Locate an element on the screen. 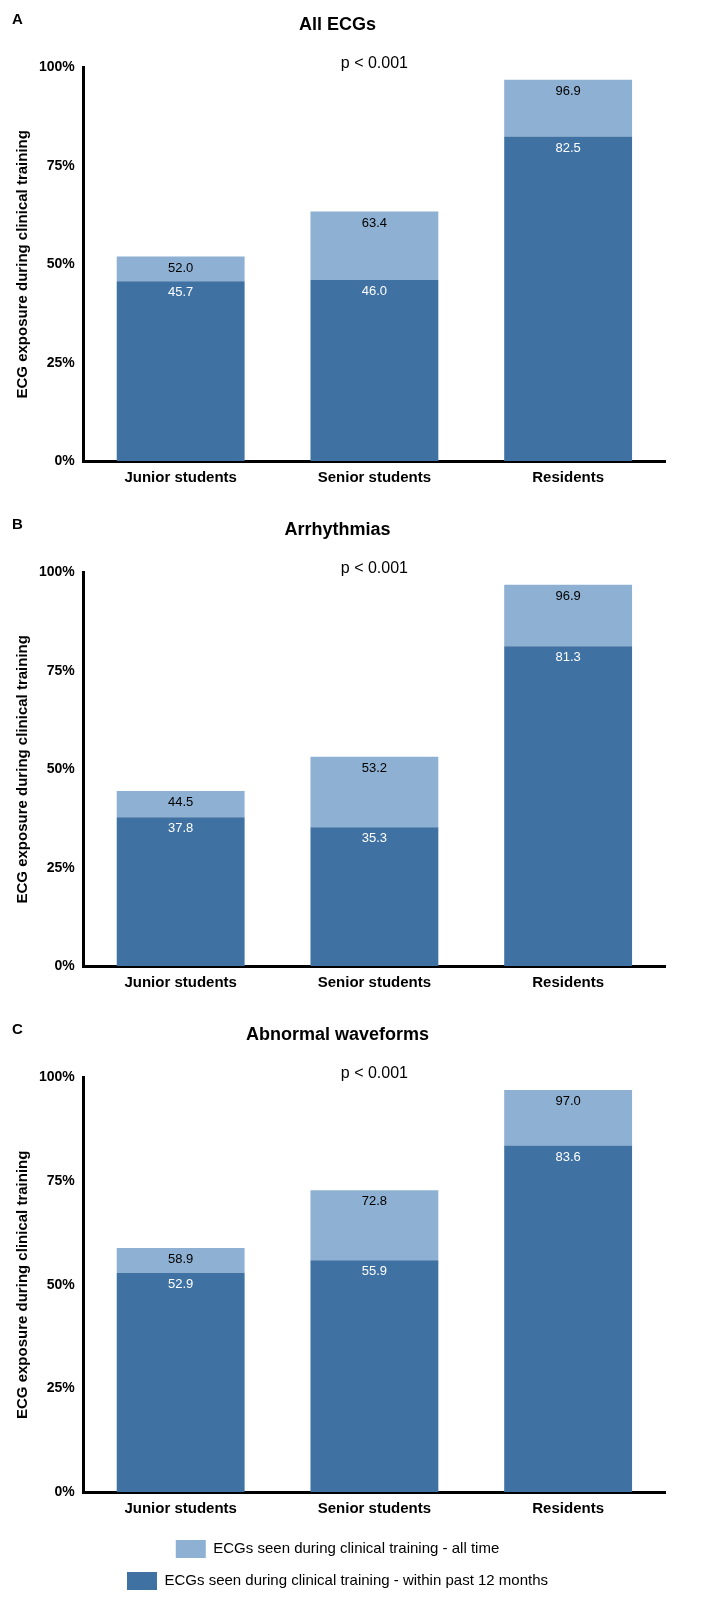 The image size is (705, 1605). total-label: 52.0 is located at coordinates (181, 267).